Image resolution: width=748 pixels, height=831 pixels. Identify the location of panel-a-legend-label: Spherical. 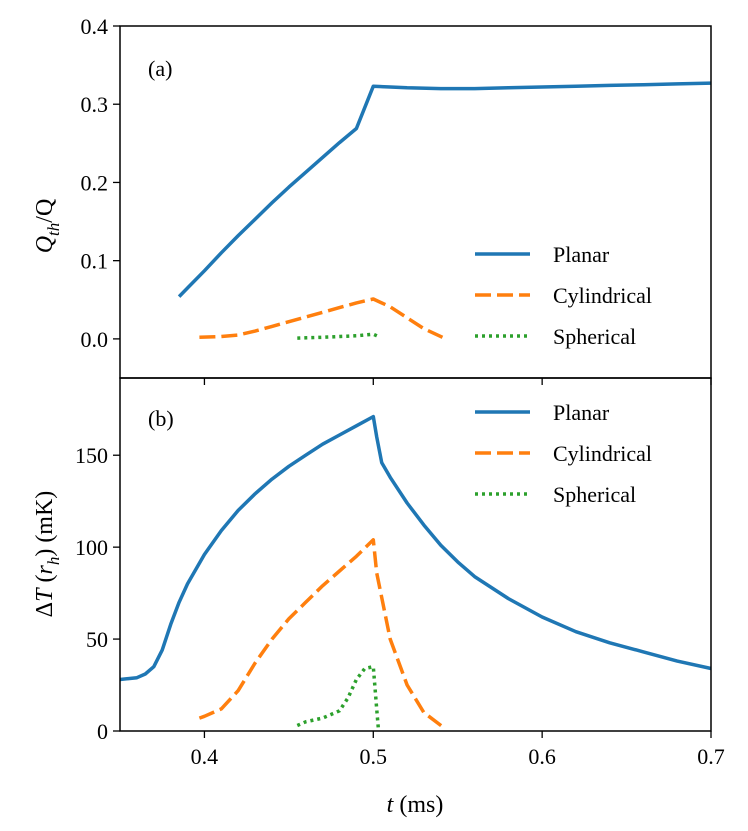
(594, 336).